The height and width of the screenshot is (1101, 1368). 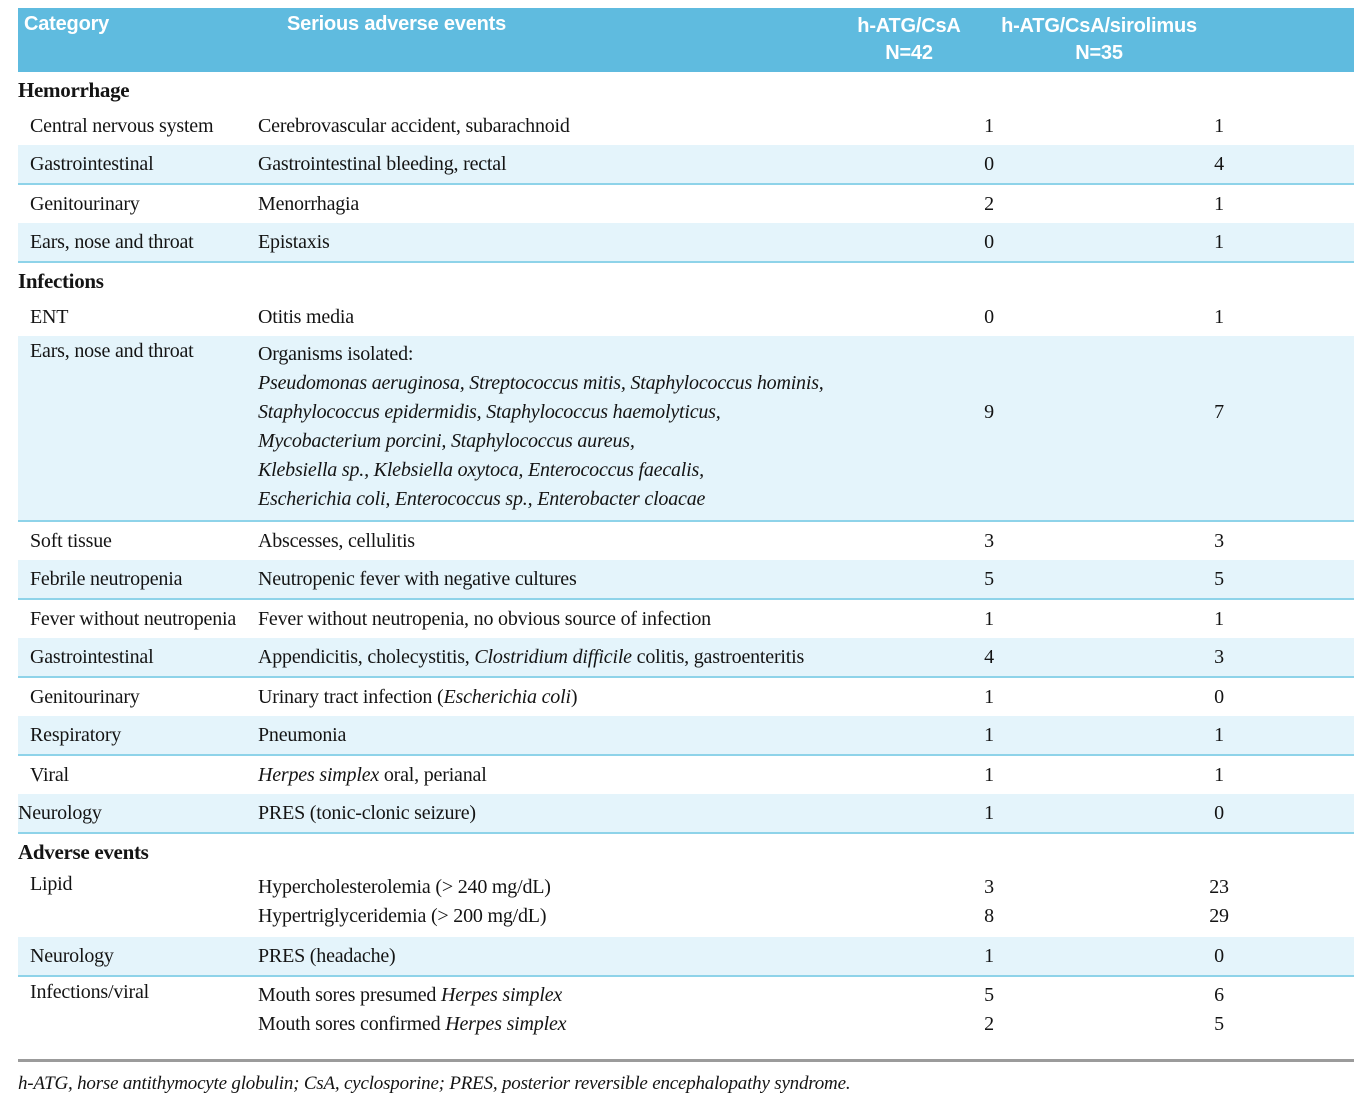 I want to click on events-cell: Gastrointestinal bleeding, rectal, so click(x=576, y=164).